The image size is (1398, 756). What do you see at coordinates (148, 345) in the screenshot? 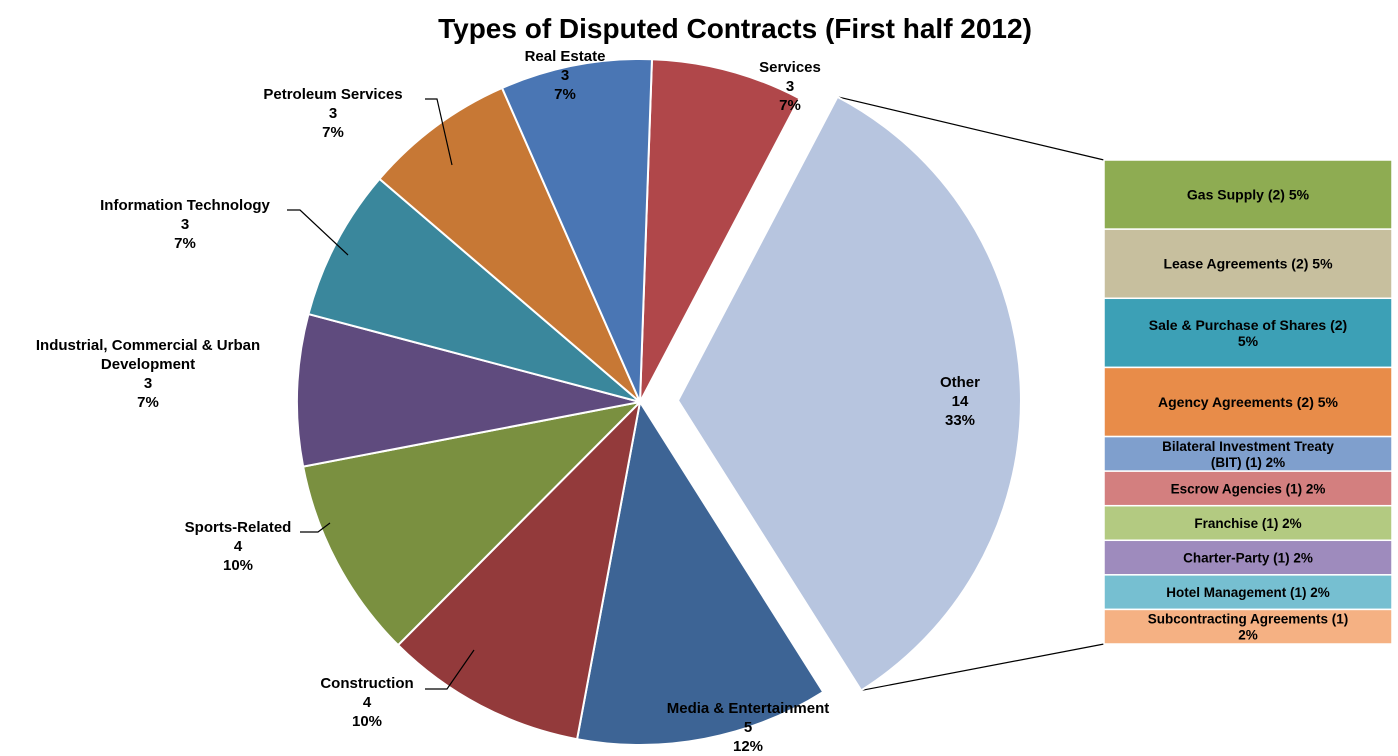
I see `slice-label-industrial-commercial-and-urban-development-name: Industrial, Commercial & Urban` at bounding box center [148, 345].